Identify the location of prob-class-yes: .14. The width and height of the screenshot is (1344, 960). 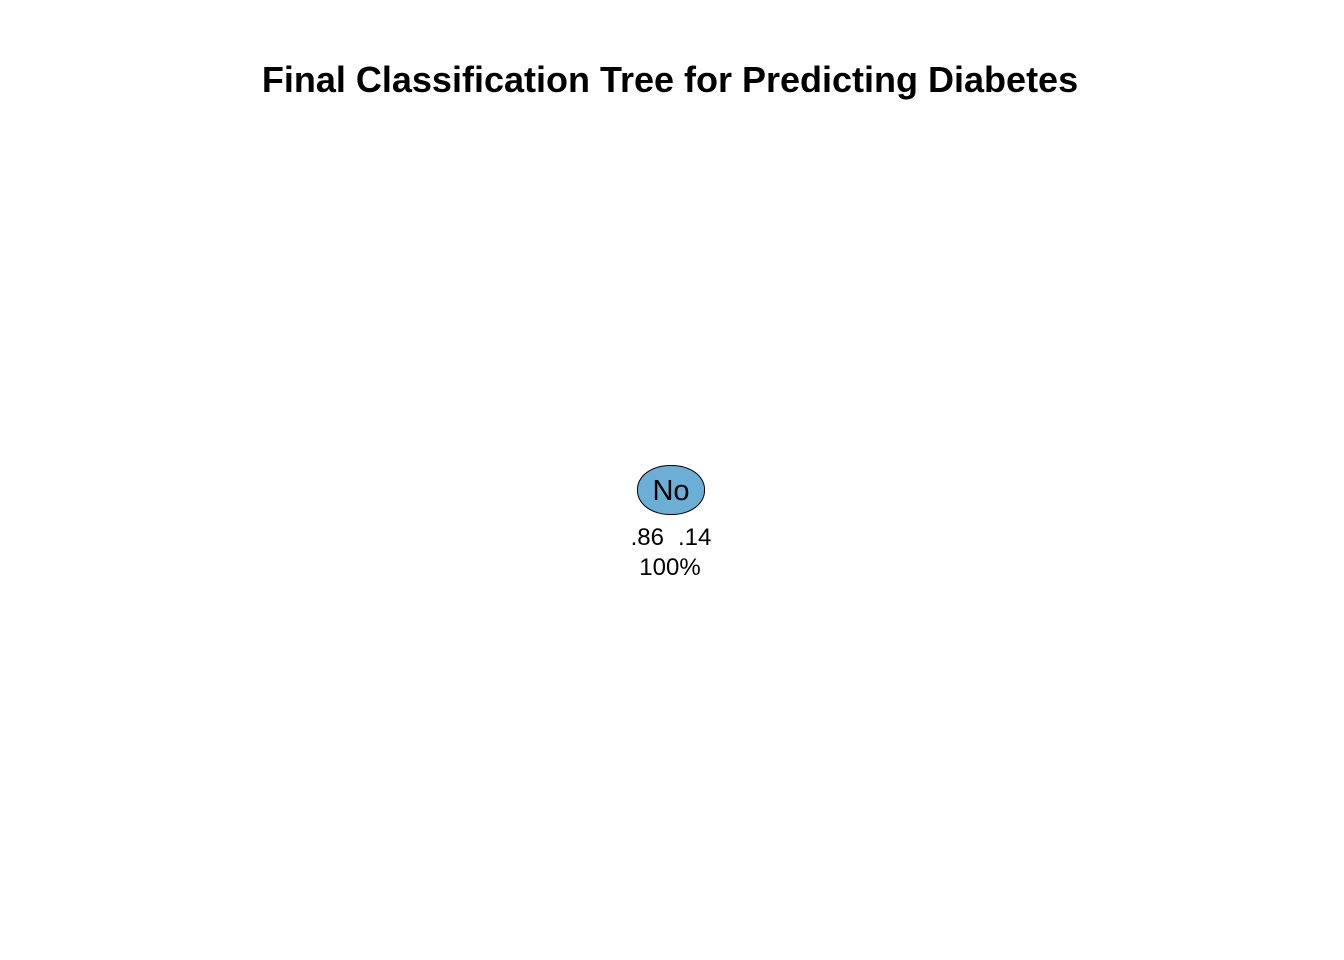
(695, 537).